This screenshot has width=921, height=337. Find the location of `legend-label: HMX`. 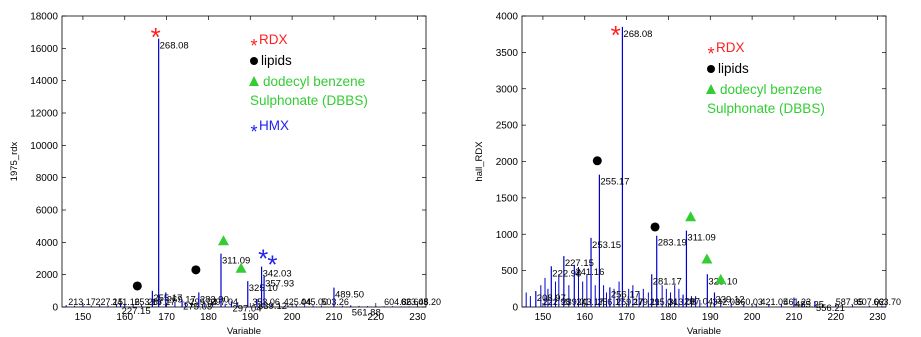

legend-label: HMX is located at coordinates (274, 125).